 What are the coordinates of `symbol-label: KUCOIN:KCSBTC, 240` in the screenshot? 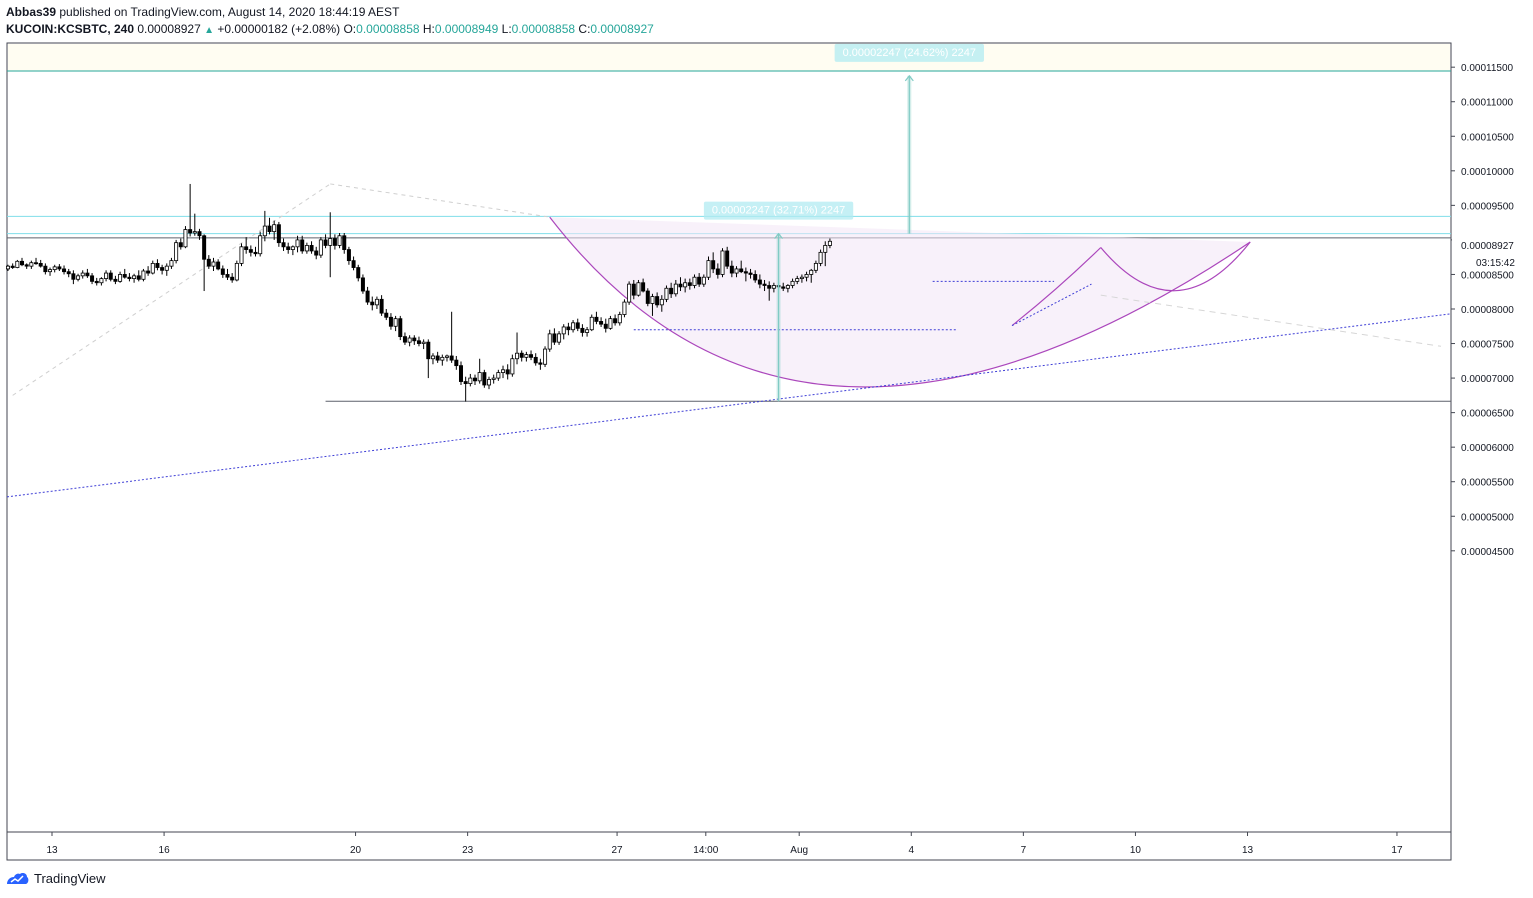 It's located at (70, 29).